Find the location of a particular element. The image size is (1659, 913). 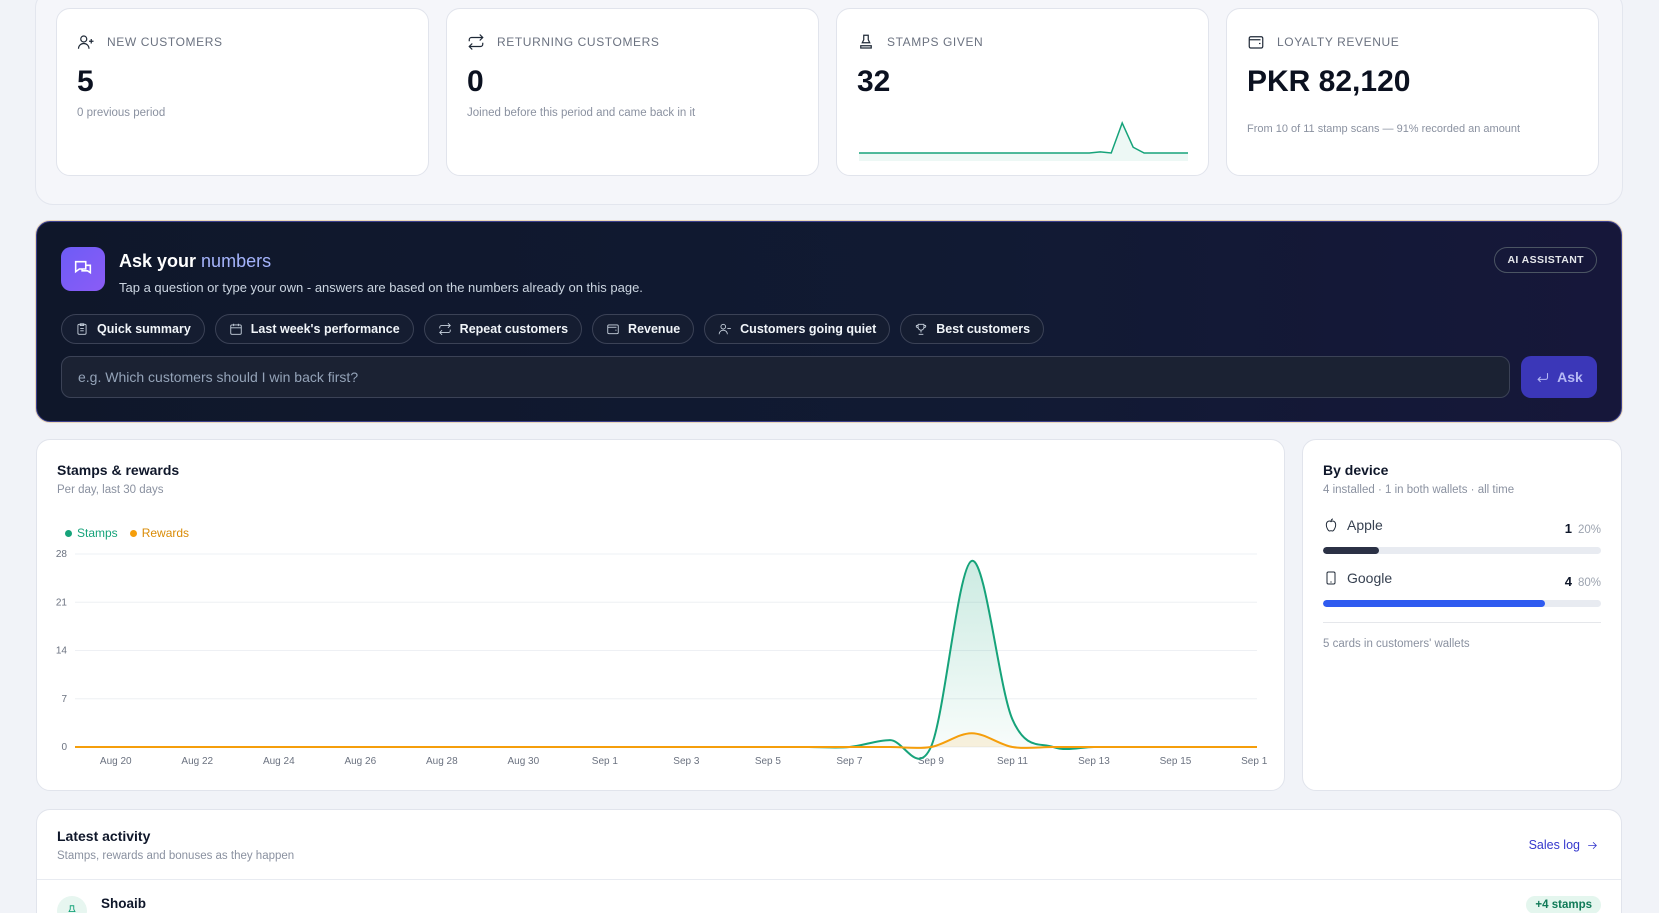

kpi-label: RETURNING CUSTOMERS is located at coordinates (578, 42).